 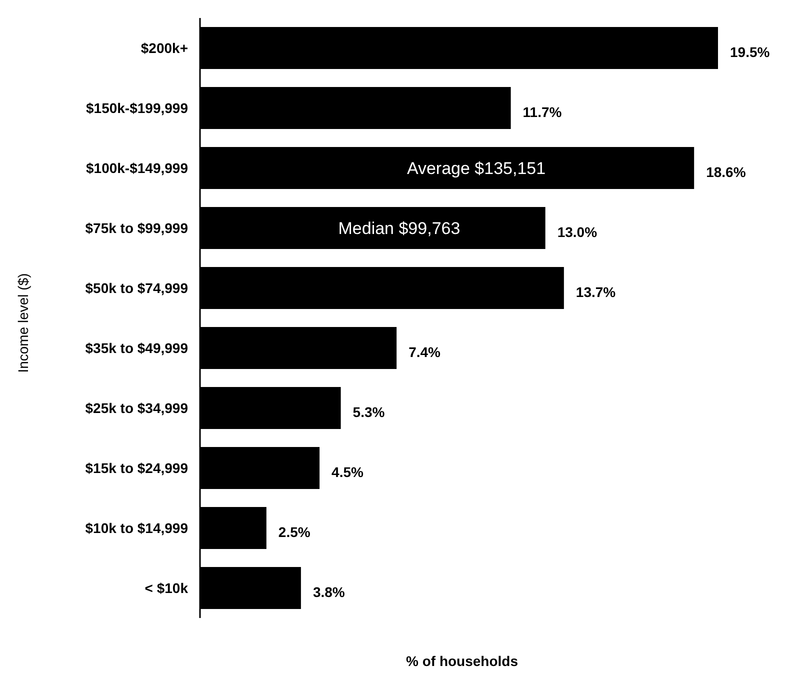 What do you see at coordinates (425, 352) in the screenshot?
I see `data-label: 7.4%` at bounding box center [425, 352].